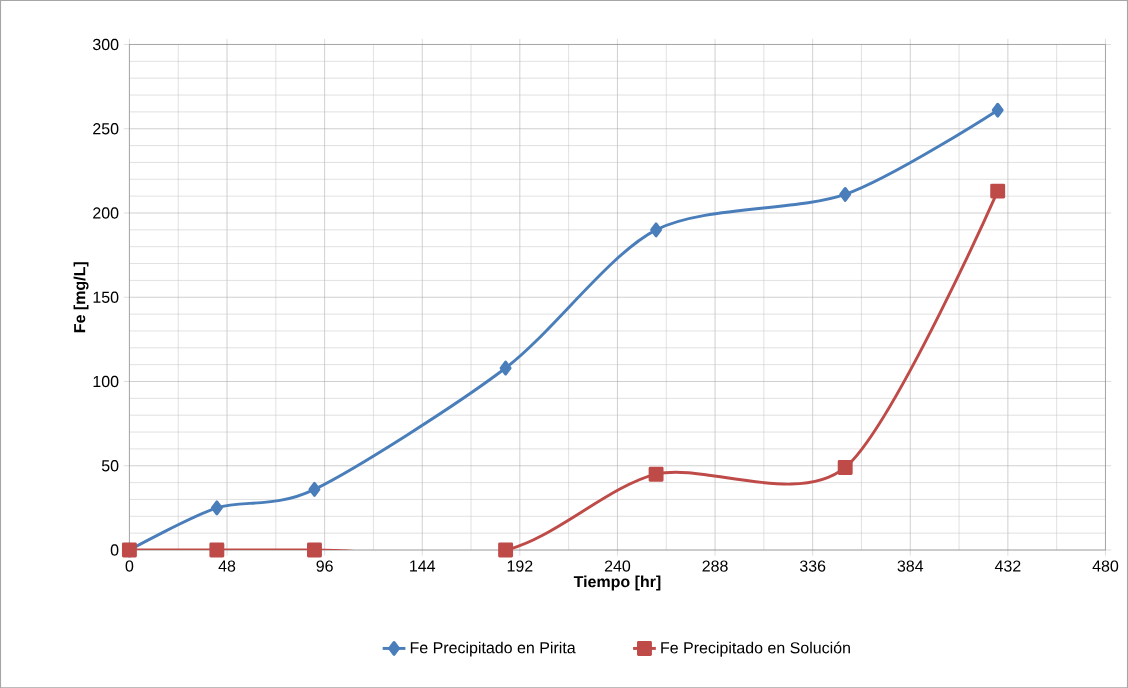 The width and height of the screenshot is (1128, 688). Describe the element at coordinates (755, 649) in the screenshot. I see `legend-label: Fe Precipitado en Solución` at that location.